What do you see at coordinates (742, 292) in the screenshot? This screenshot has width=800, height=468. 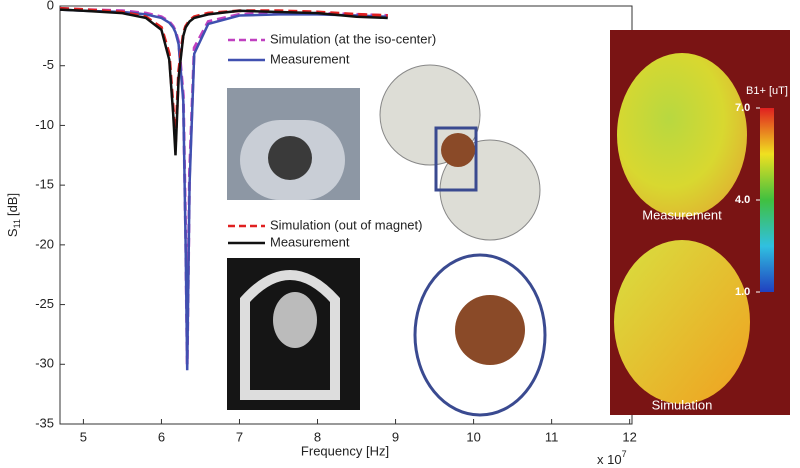 I see `colorbar-tick-label: 1.0` at bounding box center [742, 292].